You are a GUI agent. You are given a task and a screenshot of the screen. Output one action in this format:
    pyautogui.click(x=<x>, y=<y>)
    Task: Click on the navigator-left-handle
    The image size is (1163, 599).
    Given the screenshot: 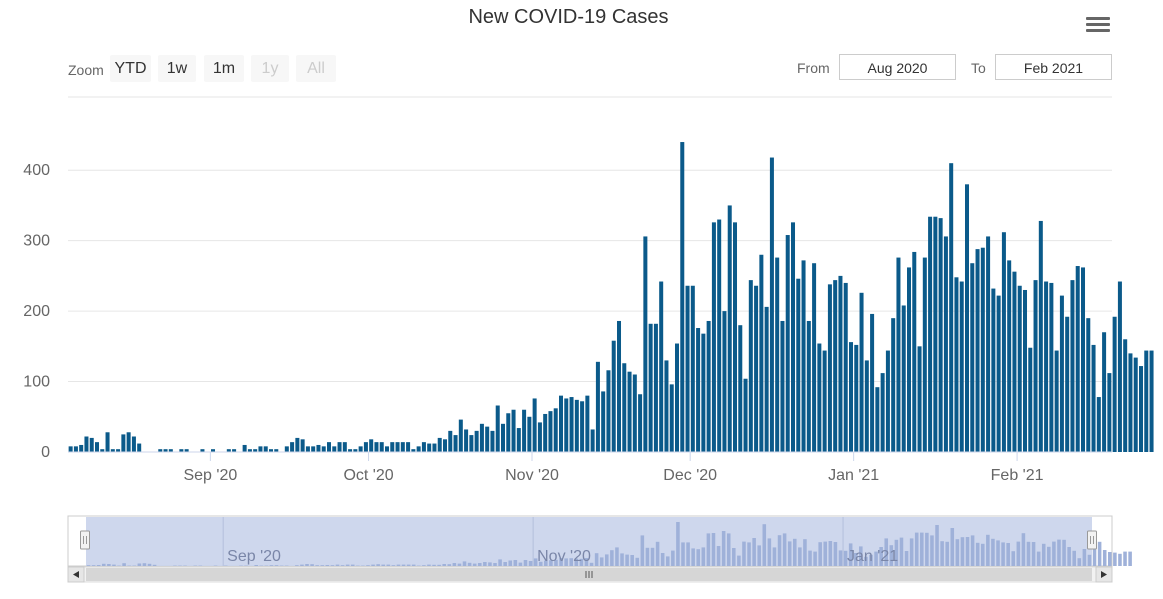 What is the action you would take?
    pyautogui.click(x=85, y=540)
    